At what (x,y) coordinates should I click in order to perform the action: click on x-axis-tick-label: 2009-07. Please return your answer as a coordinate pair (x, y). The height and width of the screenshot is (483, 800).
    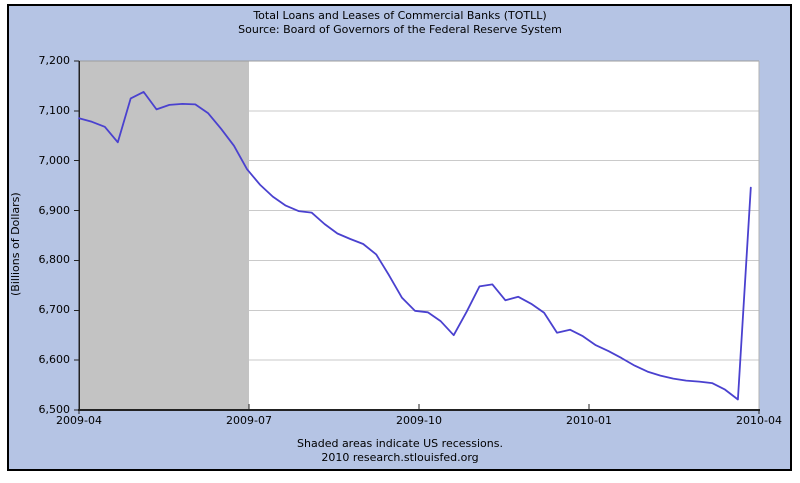
    Looking at the image, I should click on (249, 420).